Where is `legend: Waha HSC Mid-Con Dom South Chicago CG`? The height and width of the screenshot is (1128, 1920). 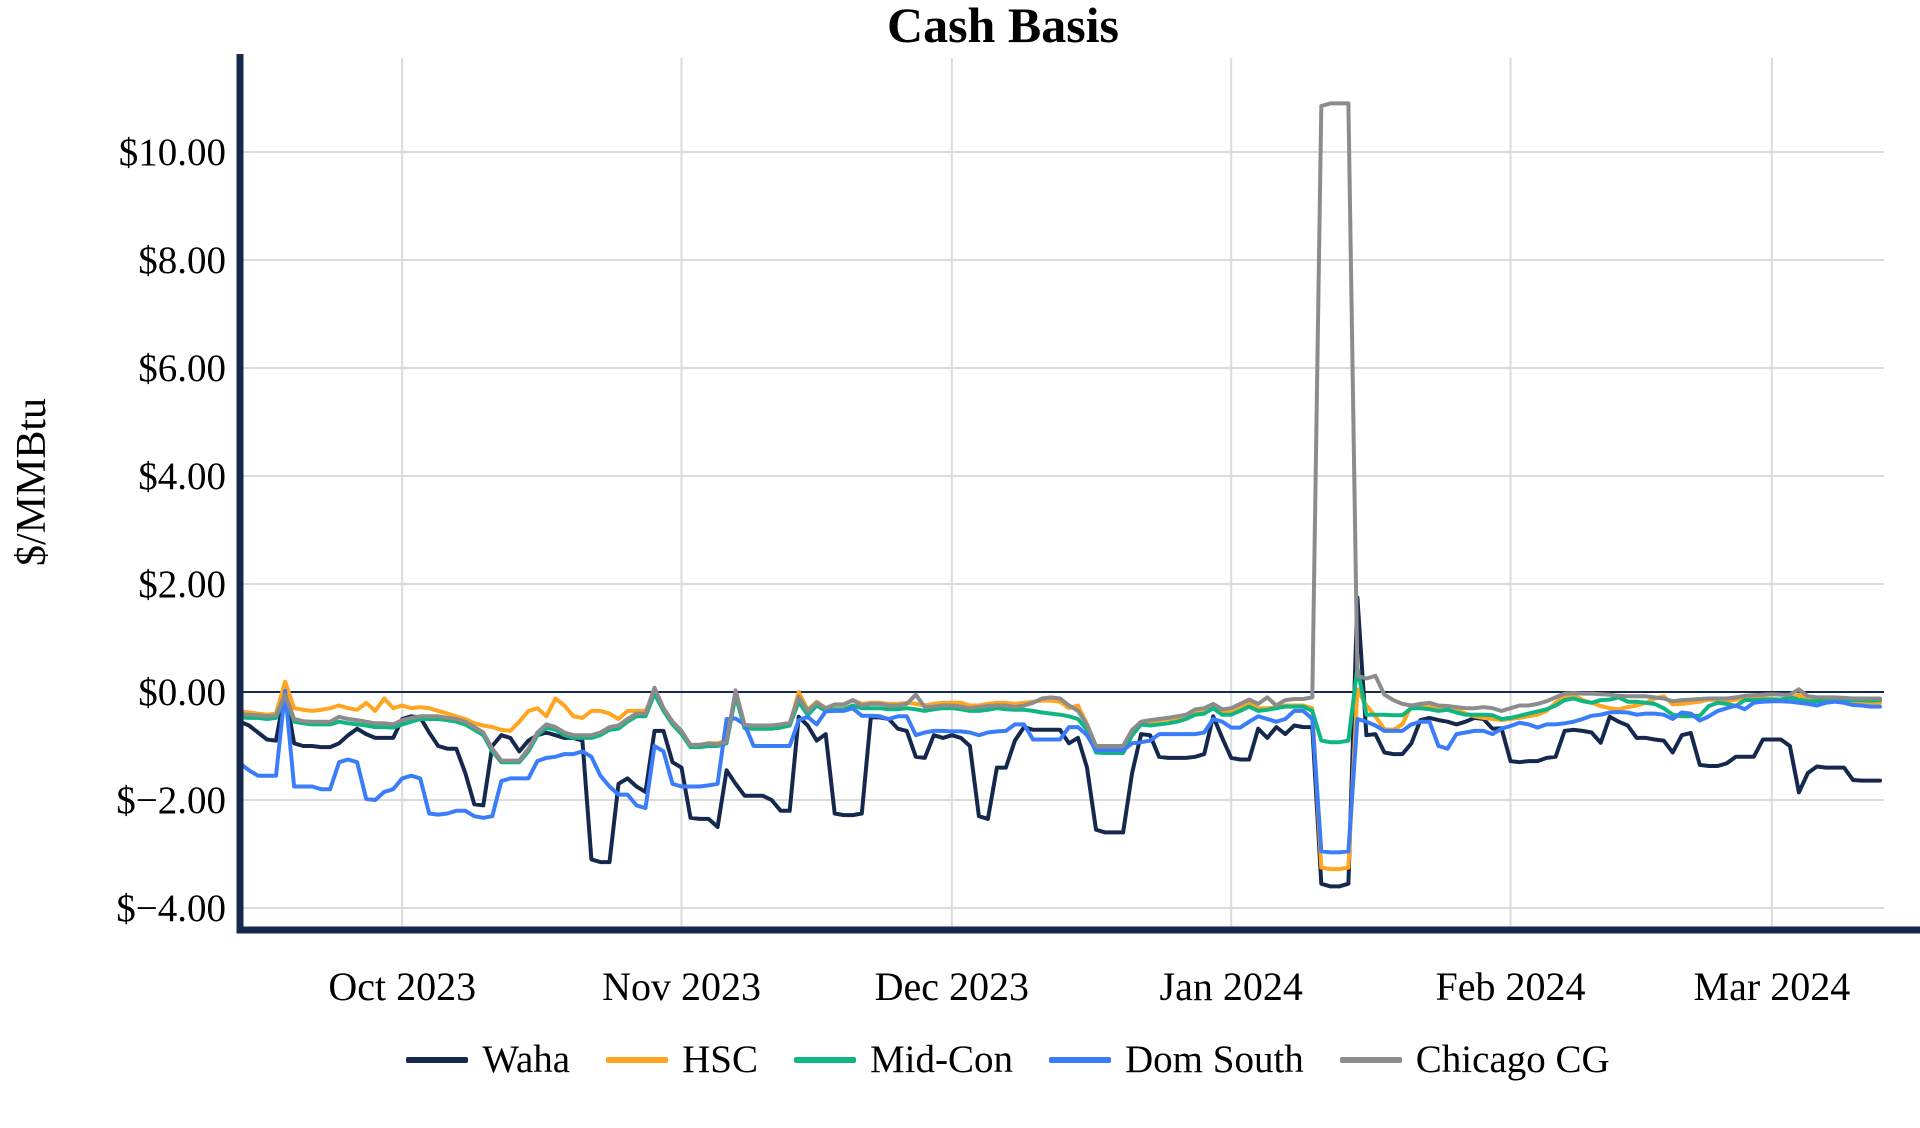
legend: Waha HSC Mid-Con Dom South Chicago CG is located at coordinates (960, 1059).